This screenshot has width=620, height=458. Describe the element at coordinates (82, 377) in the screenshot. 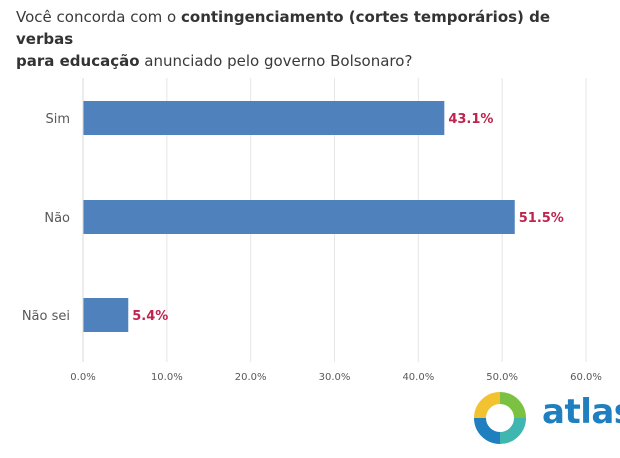

I see `x-tick-label: 0.0%` at that location.